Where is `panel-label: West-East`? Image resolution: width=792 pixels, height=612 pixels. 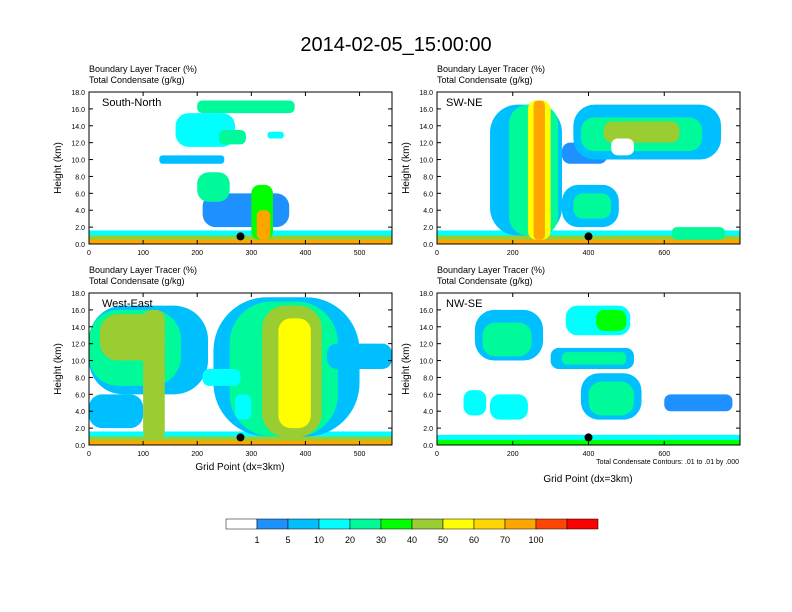 panel-label: West-East is located at coordinates (127, 304).